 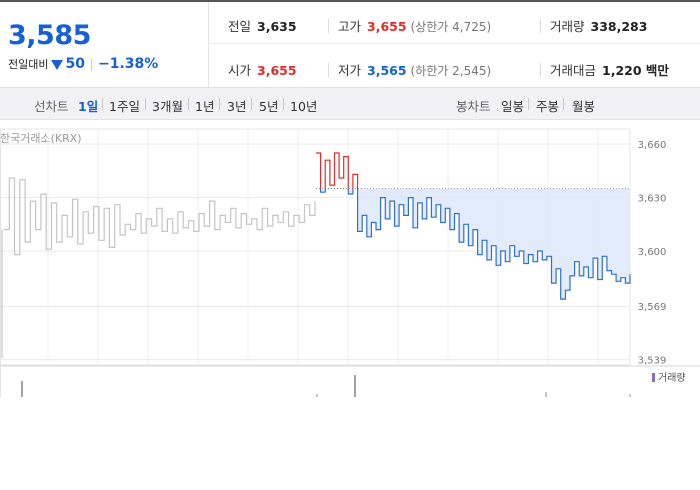 What do you see at coordinates (635, 70) in the screenshot?
I see `stat-value: 1,220 백만` at bounding box center [635, 70].